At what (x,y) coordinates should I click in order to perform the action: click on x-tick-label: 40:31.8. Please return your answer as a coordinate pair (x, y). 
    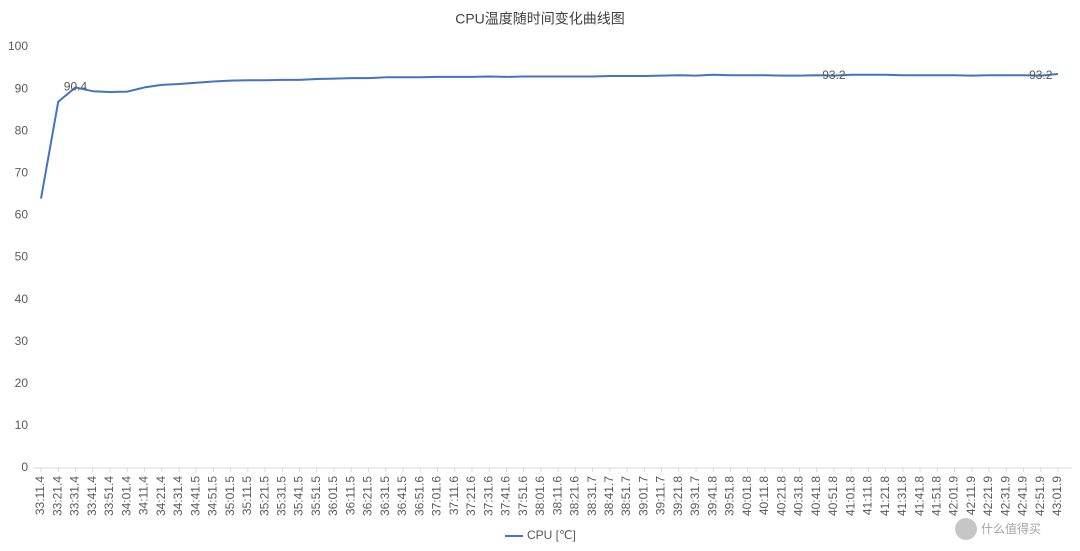
    Looking at the image, I should click on (799, 496).